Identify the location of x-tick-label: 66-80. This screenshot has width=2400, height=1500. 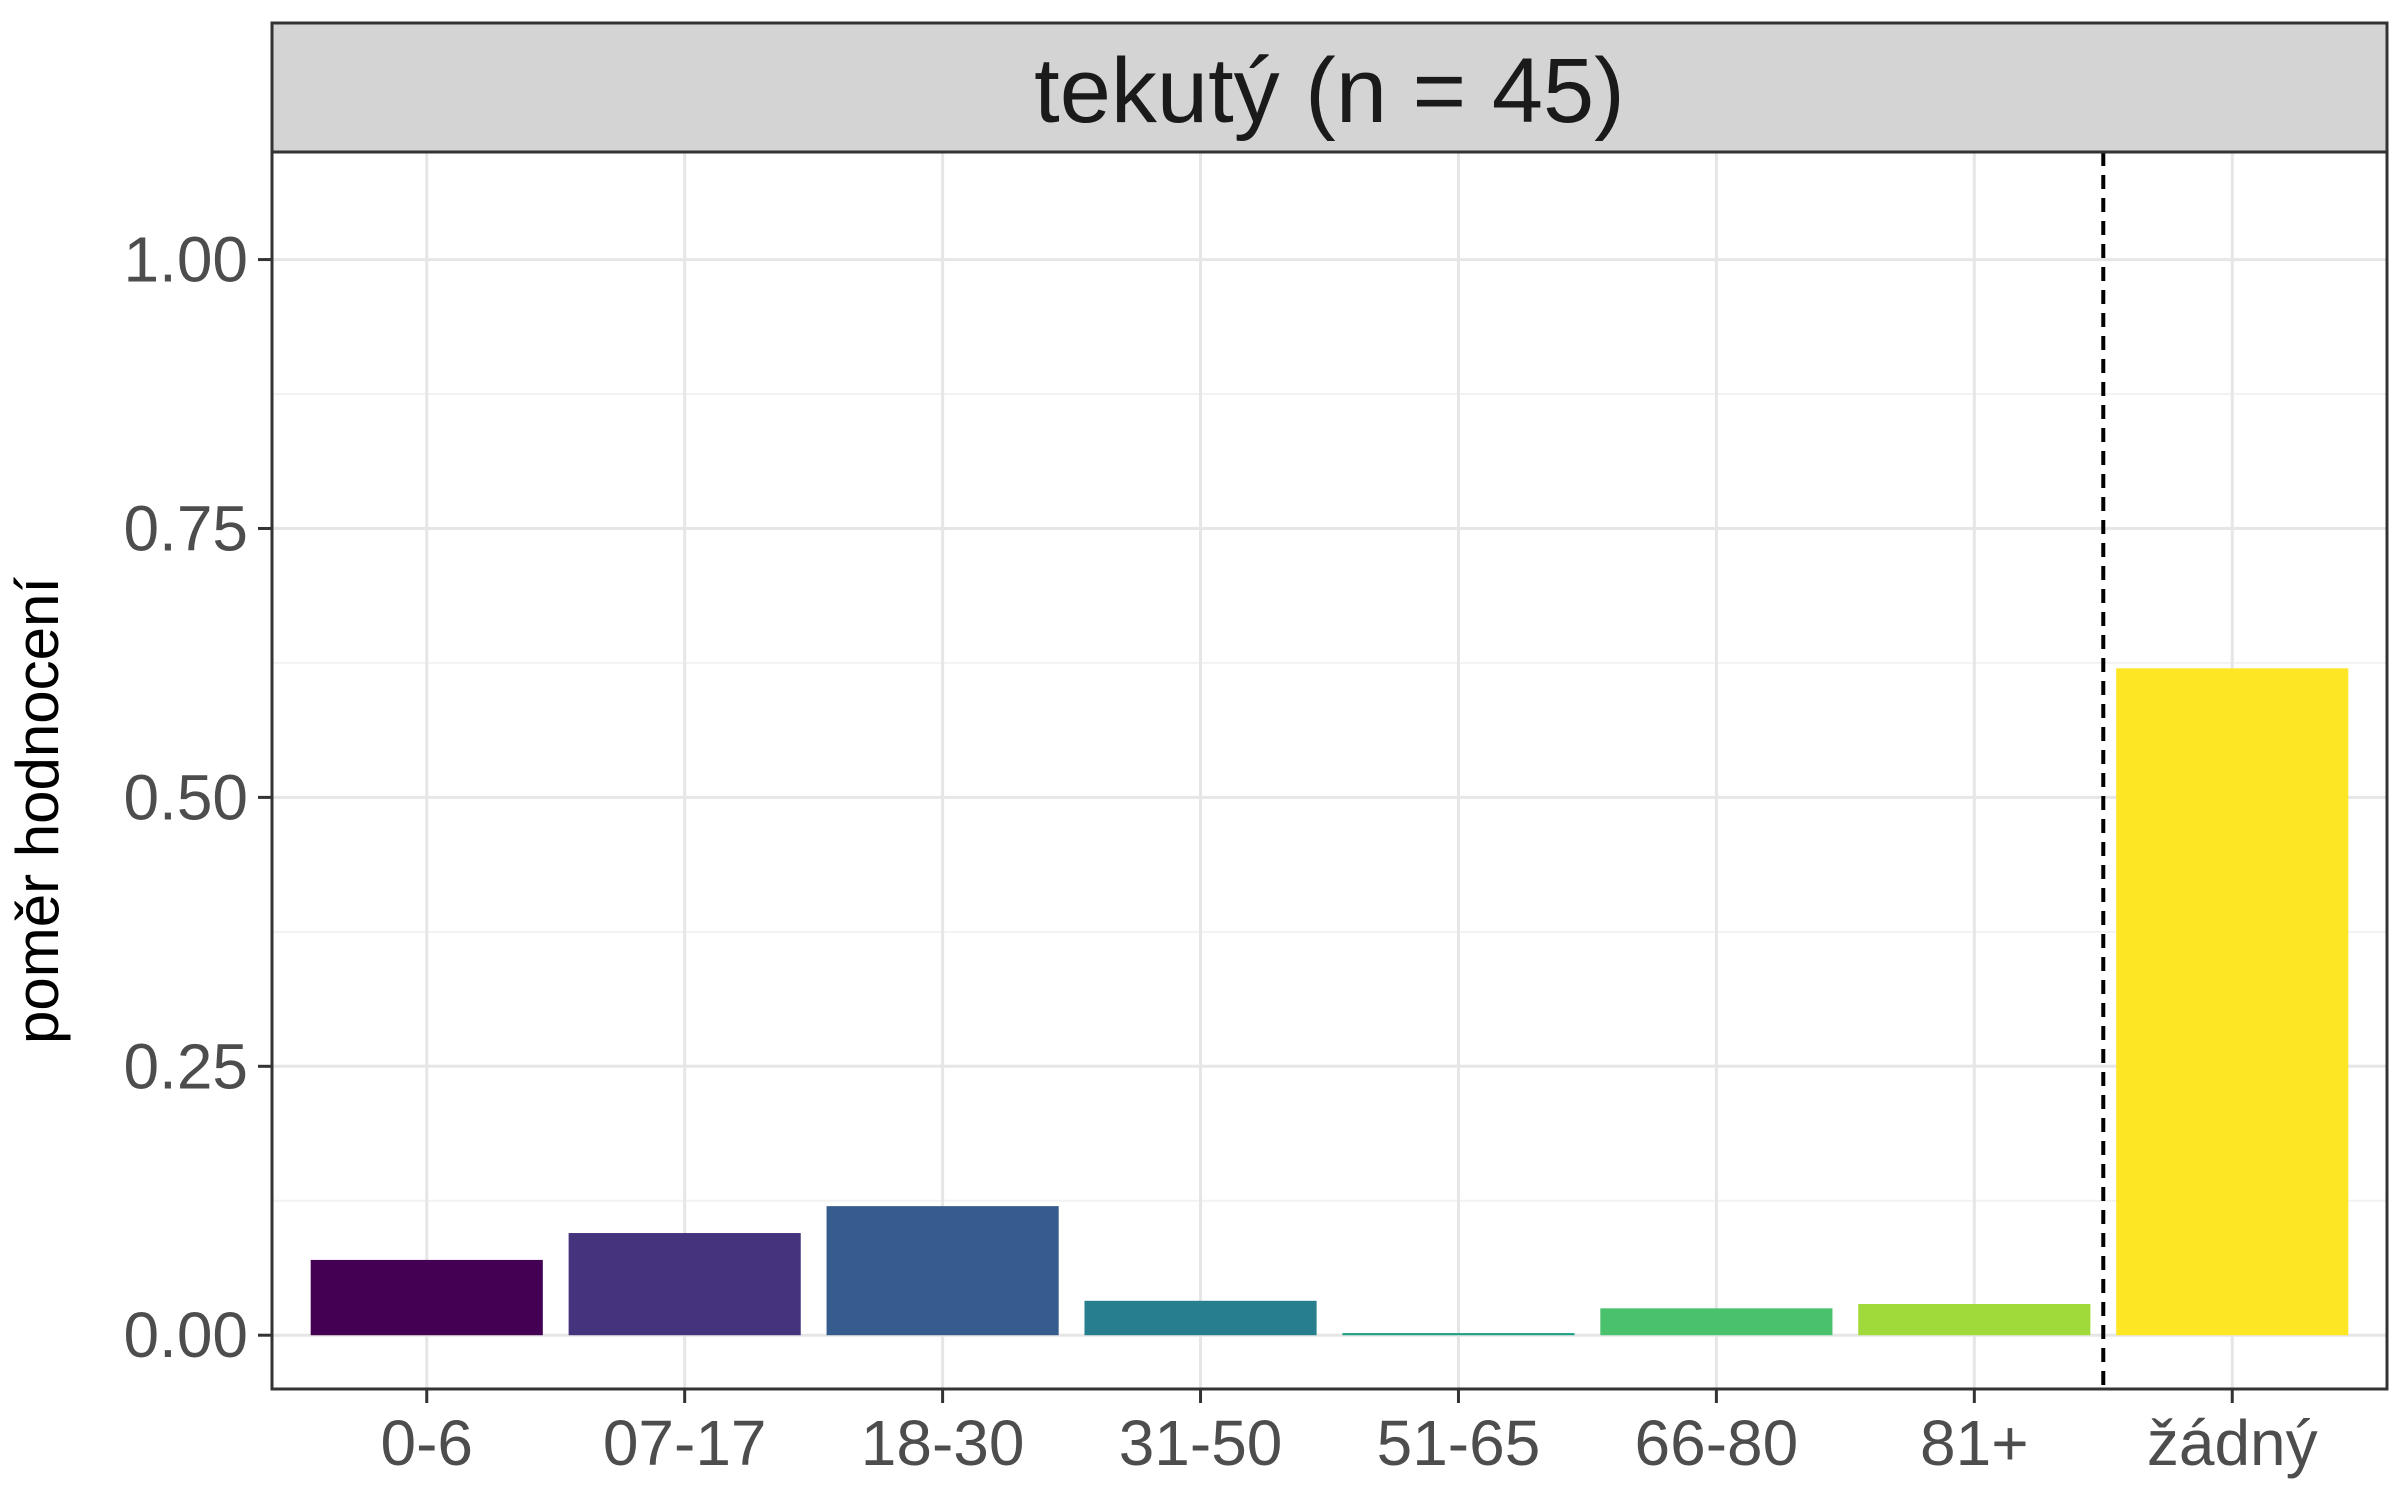
(1717, 1443).